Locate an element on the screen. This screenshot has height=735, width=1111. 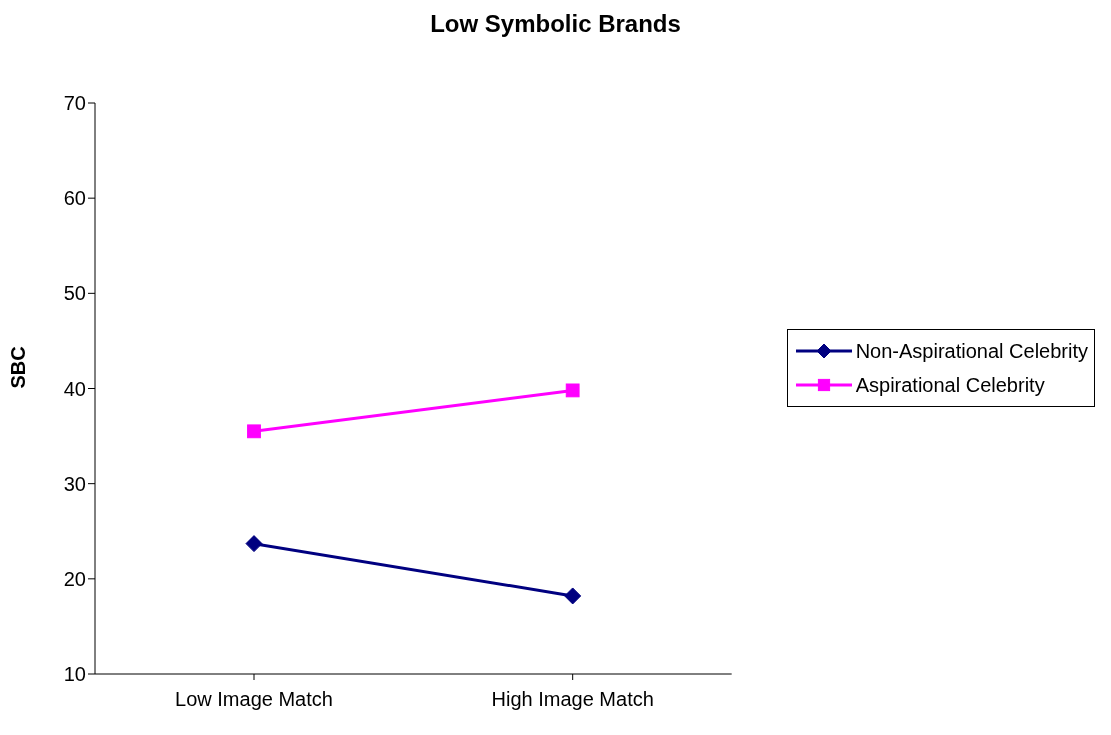
legend-label: Non-Aspirational Celebrity is located at coordinates (971, 351).